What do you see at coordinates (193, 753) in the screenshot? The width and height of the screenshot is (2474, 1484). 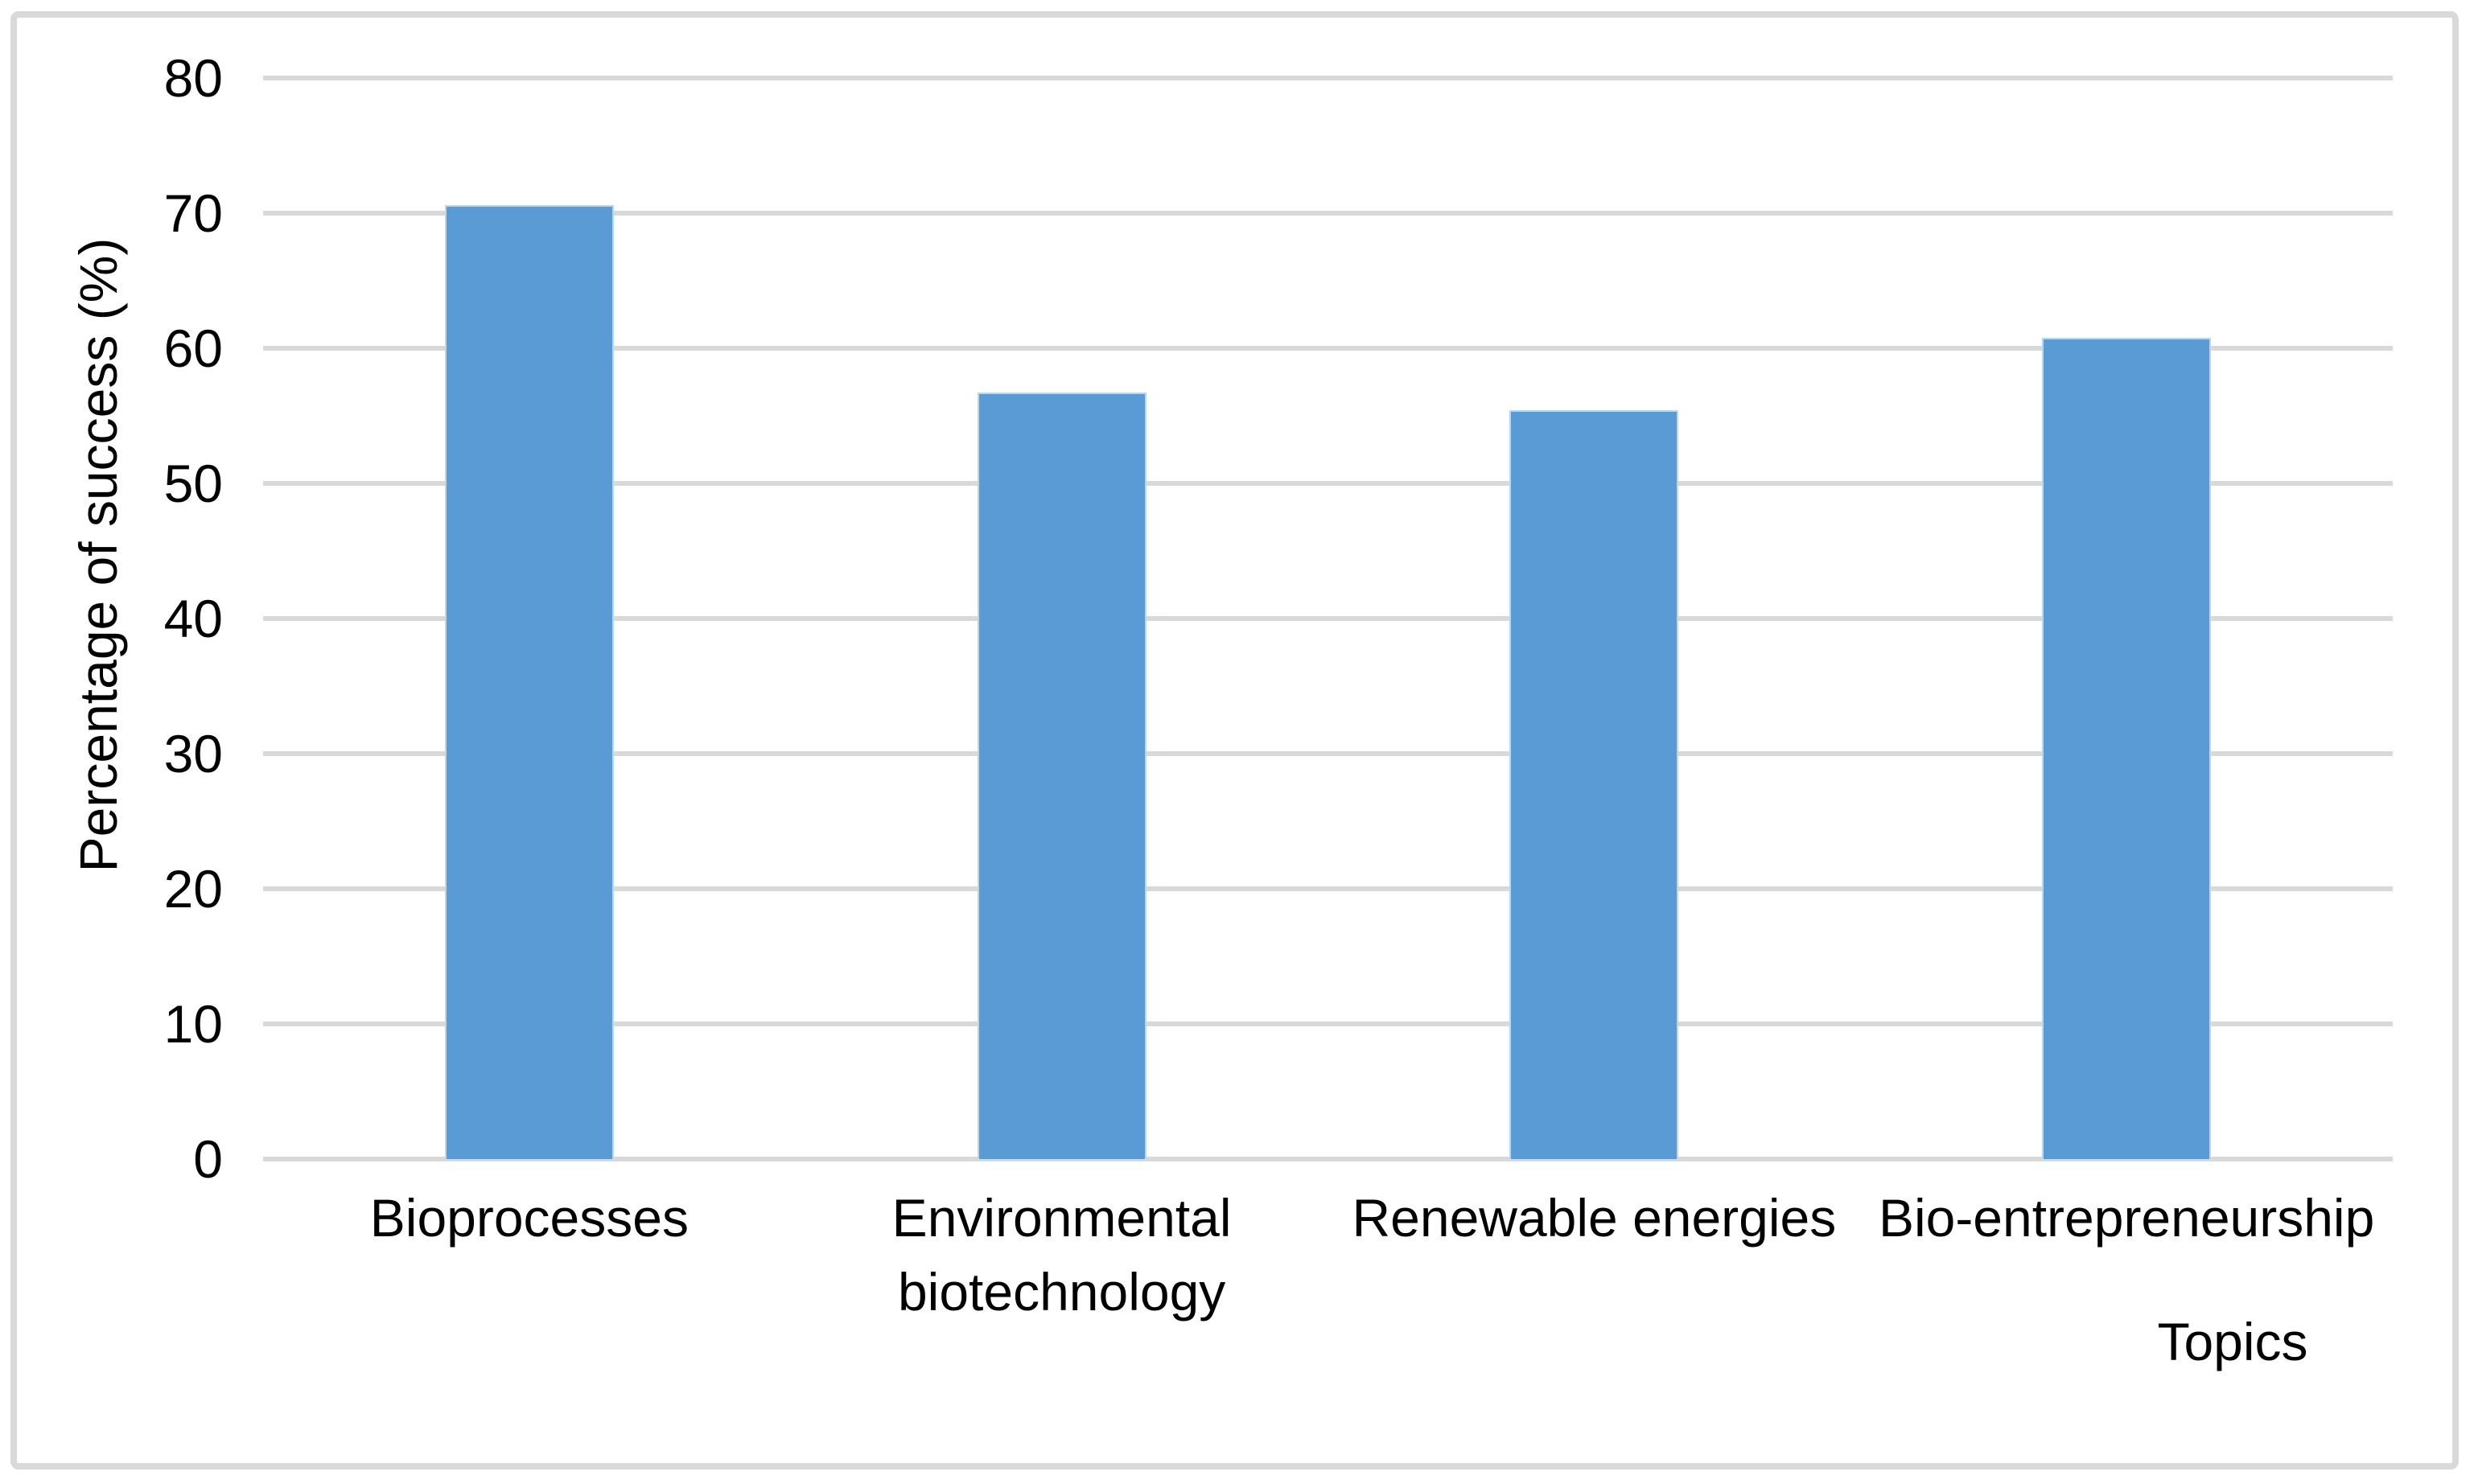 I see `y-tick-label: 30` at bounding box center [193, 753].